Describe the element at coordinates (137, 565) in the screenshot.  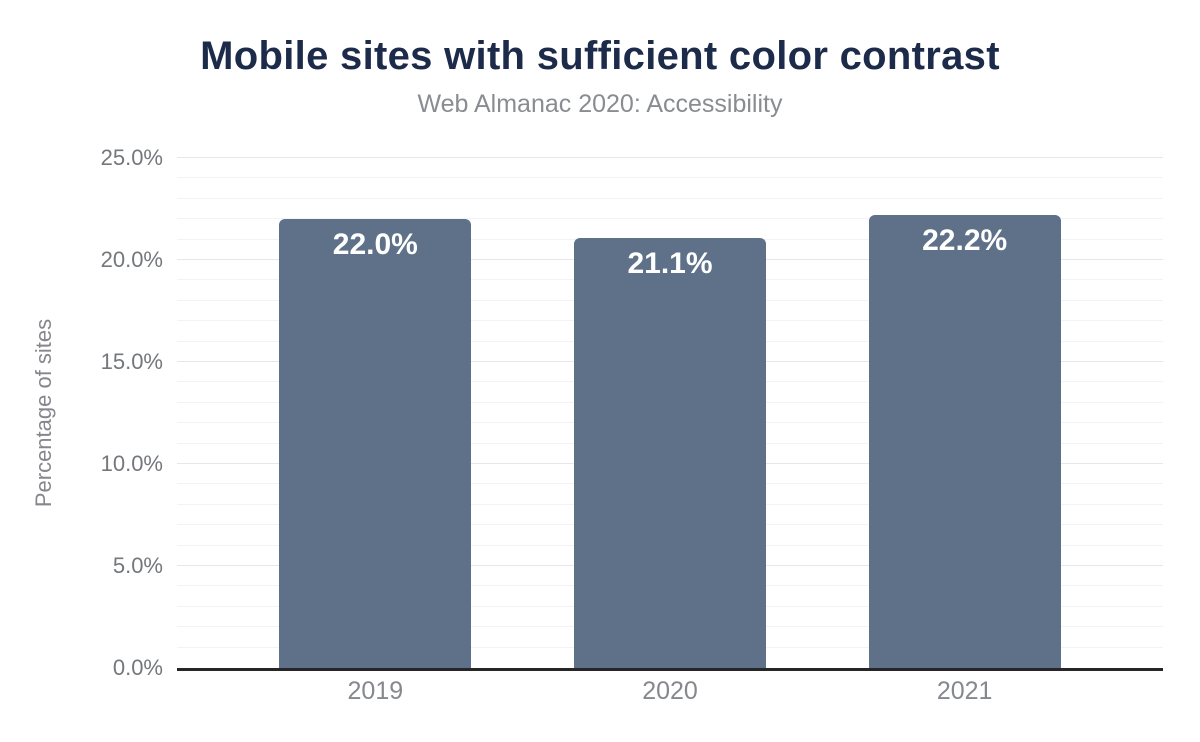
I see `y-tick-label: 5.0%` at that location.